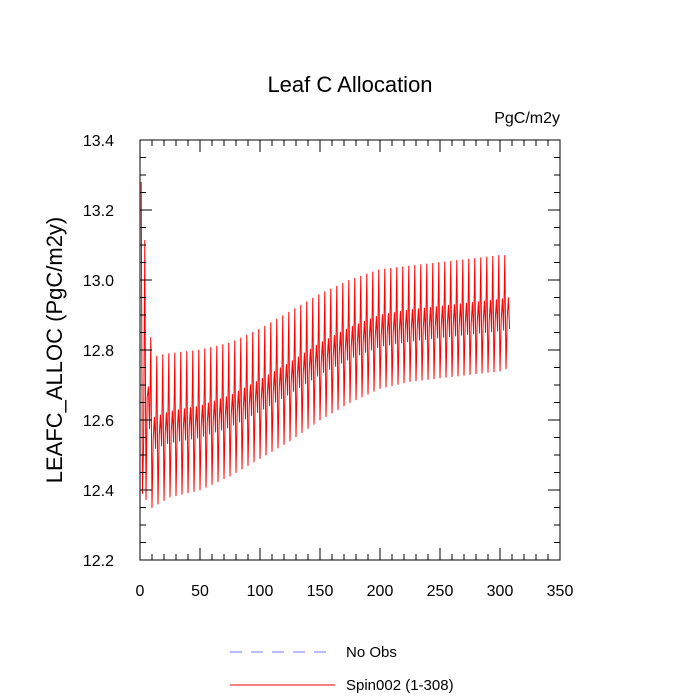 The width and height of the screenshot is (700, 700). Describe the element at coordinates (140, 591) in the screenshot. I see `x-tick-label: 0` at that location.